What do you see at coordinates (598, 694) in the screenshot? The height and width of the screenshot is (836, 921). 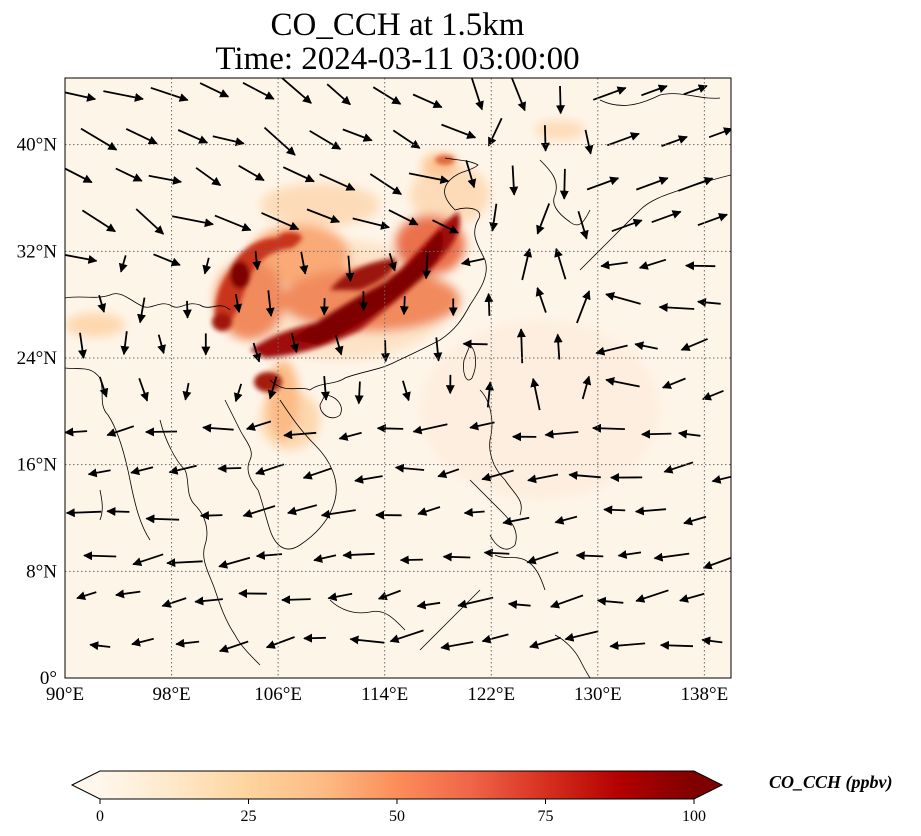 I see `lon-tick-label: 130°E` at bounding box center [598, 694].